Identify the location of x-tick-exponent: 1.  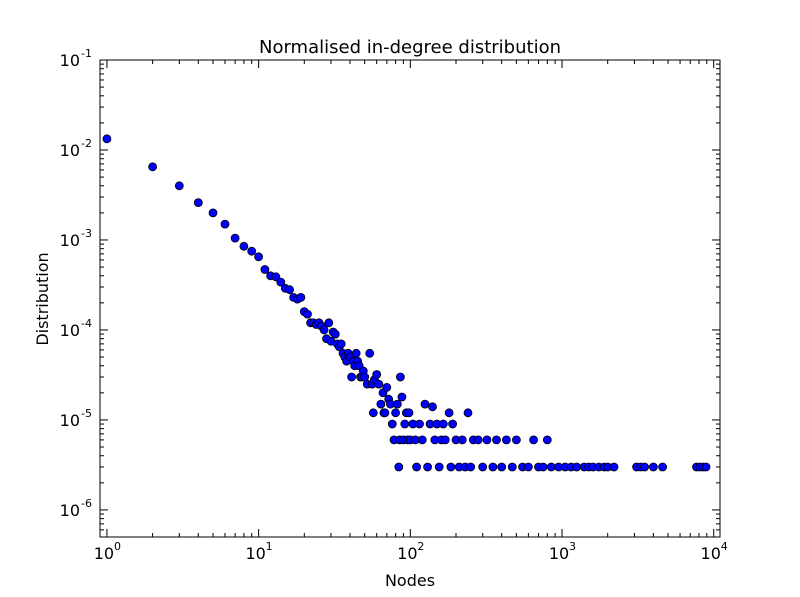
(269, 546).